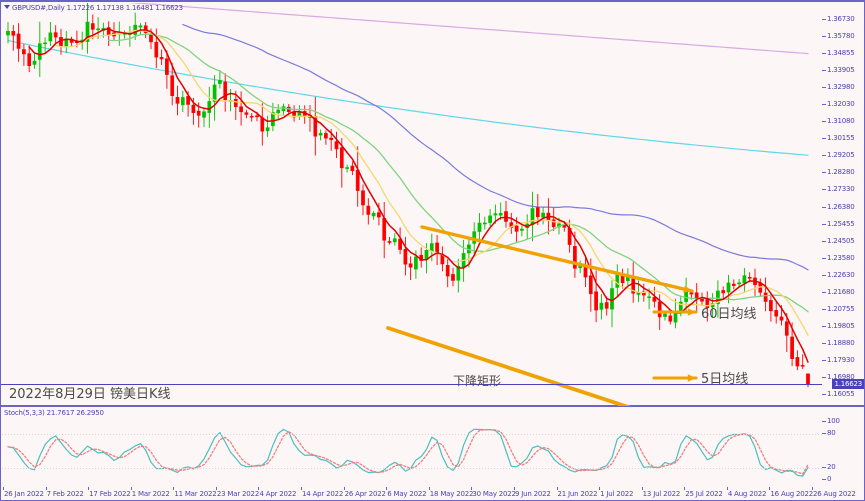 This screenshot has width=865, height=501. Describe the element at coordinates (7, 7) in the screenshot. I see `collapse-caret-icon` at that location.